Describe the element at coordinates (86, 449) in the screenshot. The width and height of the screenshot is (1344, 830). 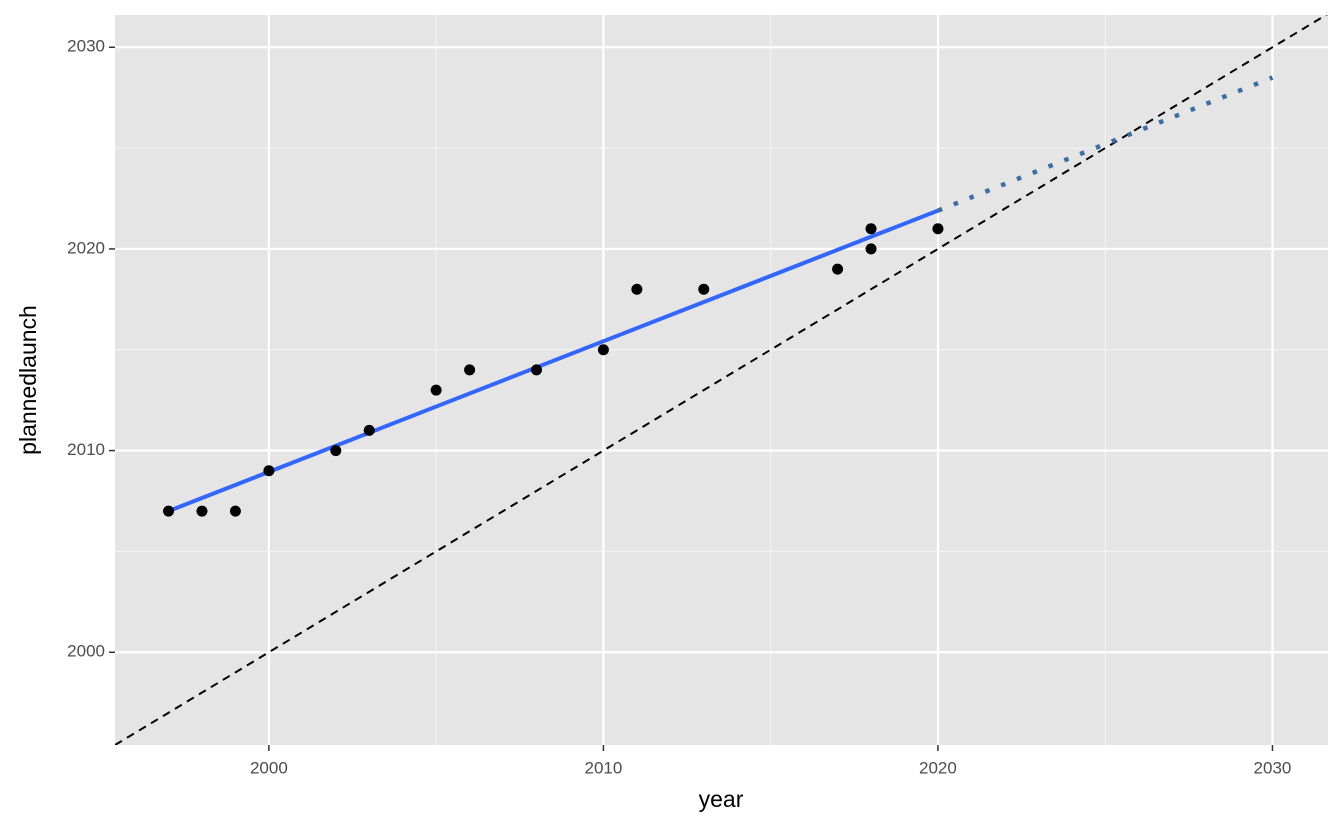
I see `y-tick-label: 2010` at that location.